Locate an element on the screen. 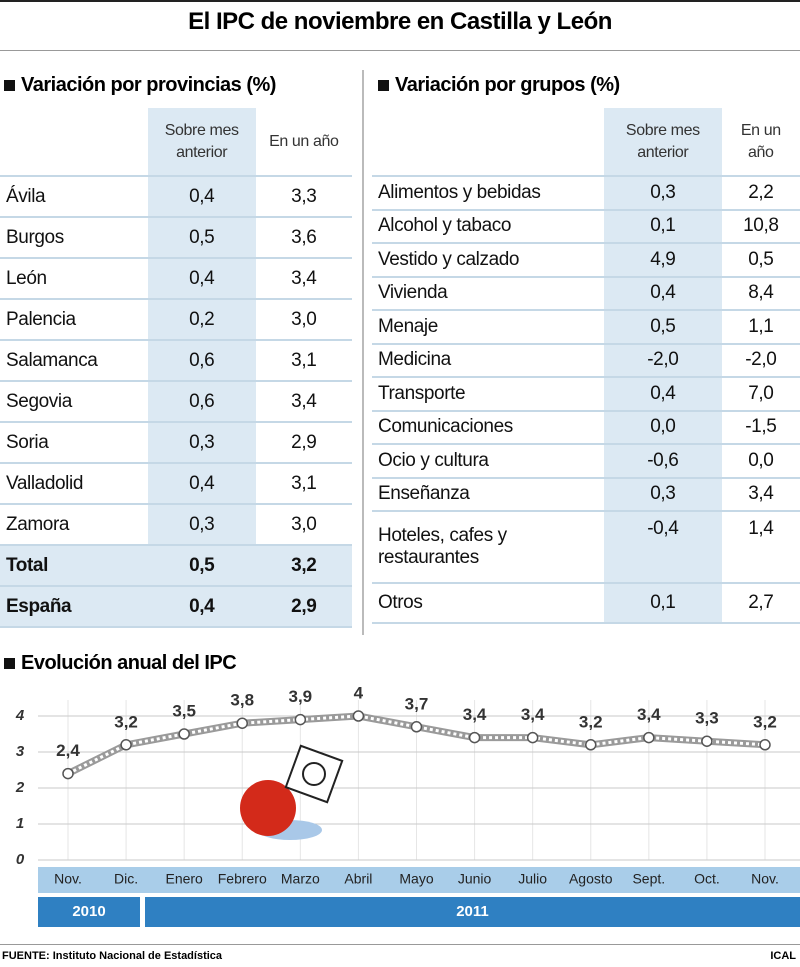 Image resolution: width=800 pixels, height=967 pixels. header-cell is located at coordinates (488, 142).